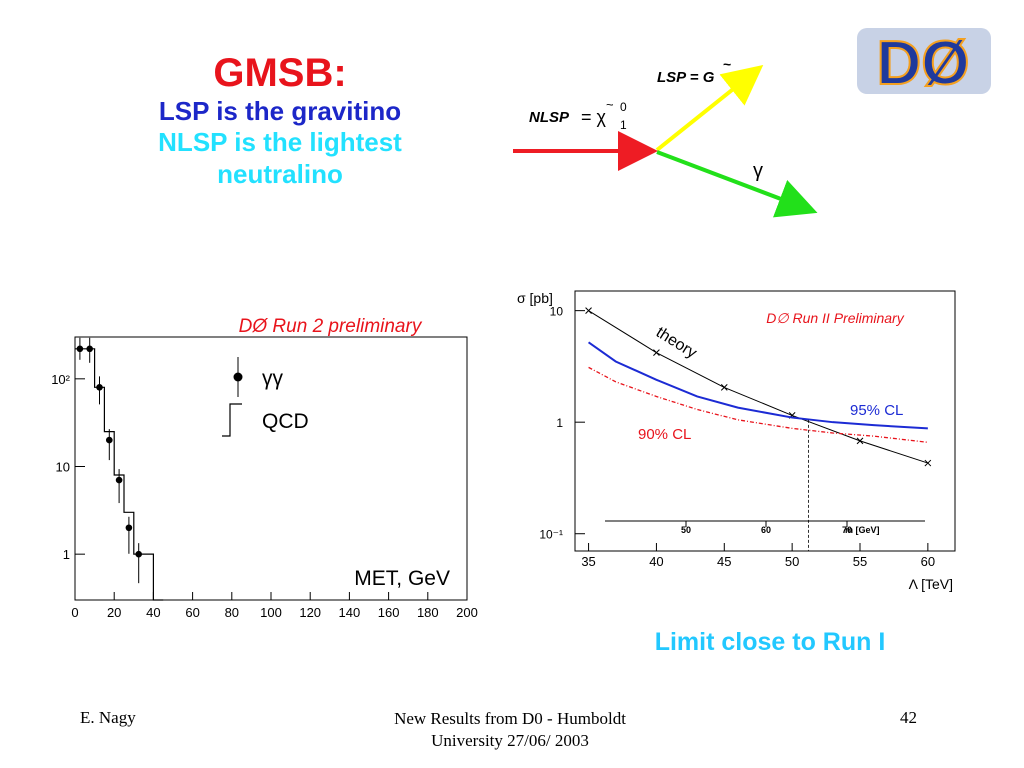 The width and height of the screenshot is (1024, 768). I want to click on limit-ytick-label: 10, so click(557, 312).